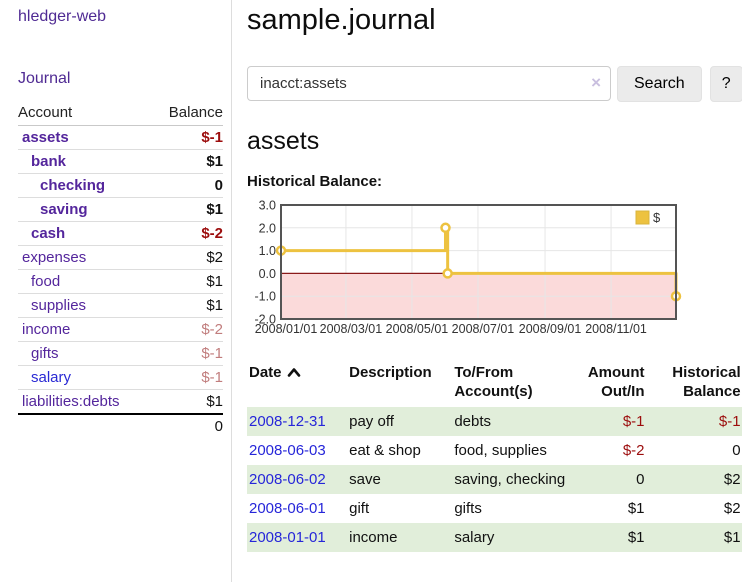 This screenshot has width=742, height=582. What do you see at coordinates (706, 382) in the screenshot?
I see `historical-balance-column-header: Historical Balance` at bounding box center [706, 382].